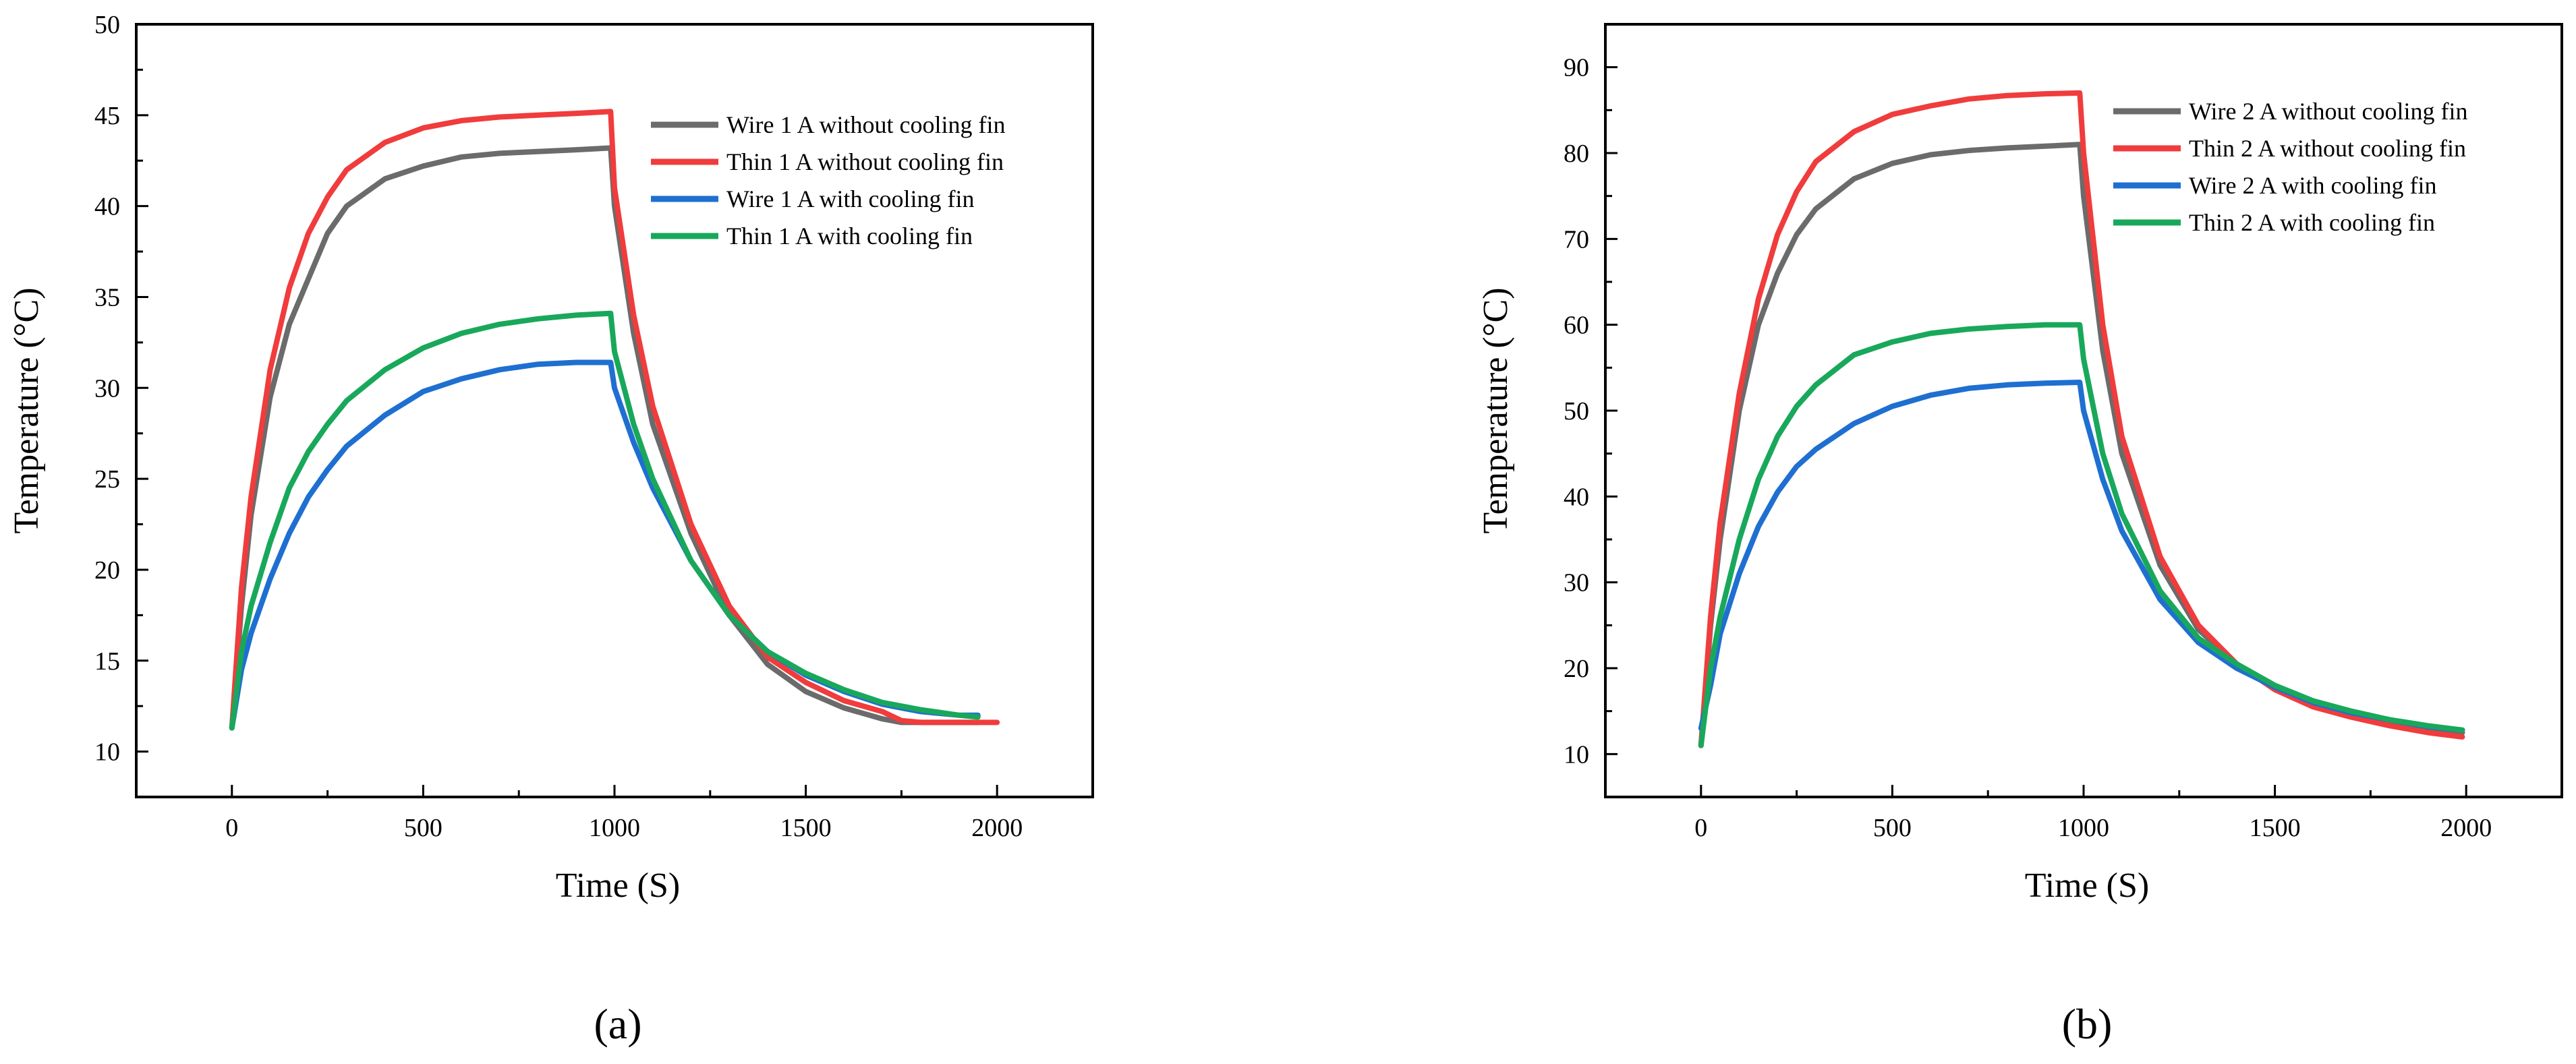 This screenshot has width=2576, height=1064. Describe the element at coordinates (2087, 1024) in the screenshot. I see `panel-label: (b)` at that location.